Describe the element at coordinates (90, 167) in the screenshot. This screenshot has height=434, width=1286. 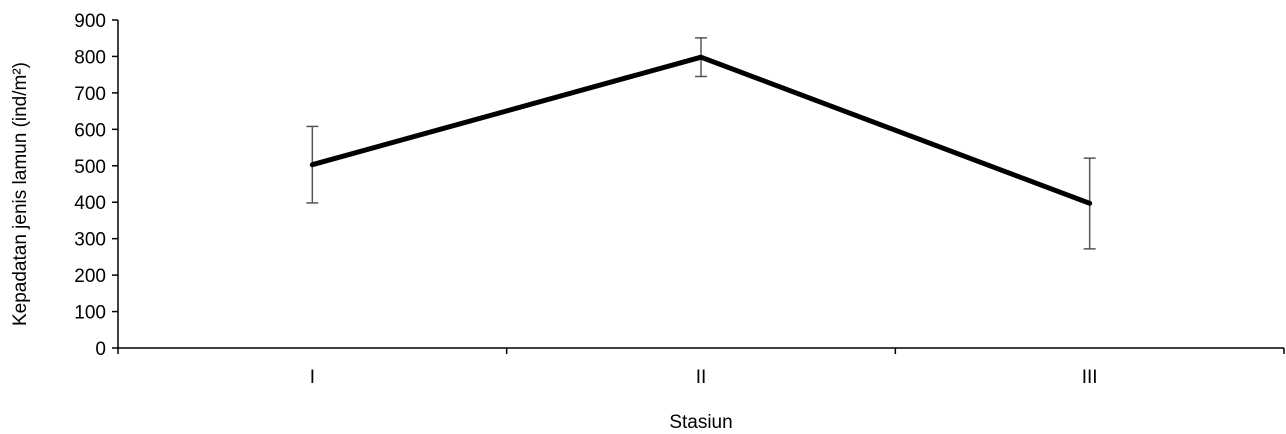
I see `y-tick-label: 500` at that location.